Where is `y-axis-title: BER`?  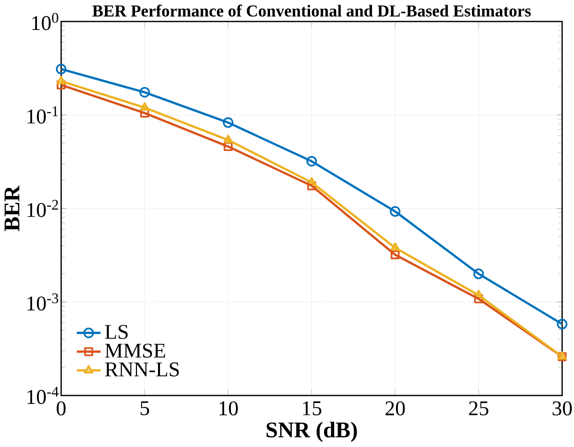 y-axis-title: BER is located at coordinates (12, 209).